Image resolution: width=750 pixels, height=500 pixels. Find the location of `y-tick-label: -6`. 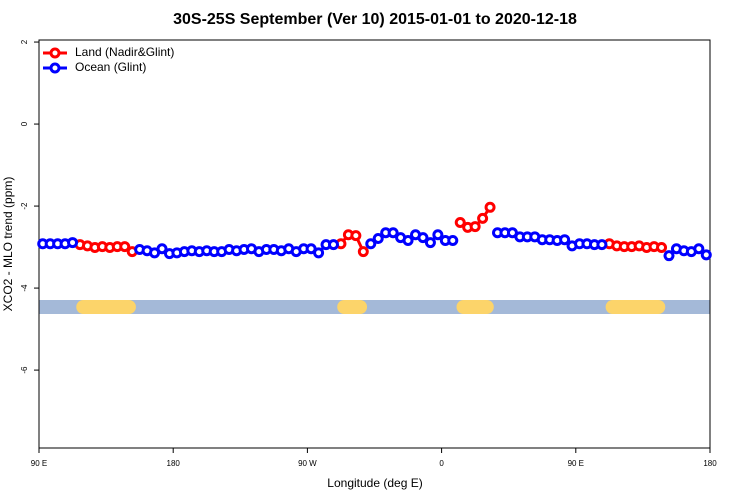

y-tick-label: -6 is located at coordinates (24, 370).